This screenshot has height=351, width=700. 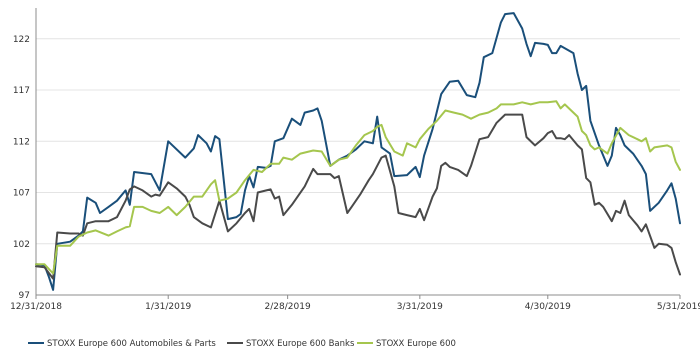 What do you see at coordinates (416, 344) in the screenshot?
I see `legend-label: STOXX Europe 600` at bounding box center [416, 344].